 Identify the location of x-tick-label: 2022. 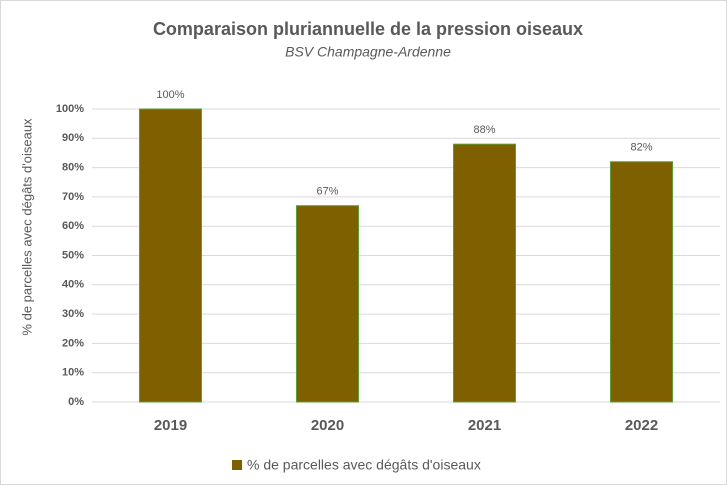
(641, 425).